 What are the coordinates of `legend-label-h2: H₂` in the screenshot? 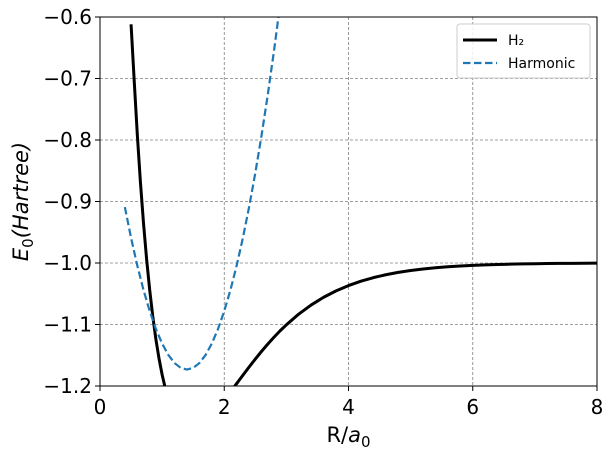 It's located at (516, 41).